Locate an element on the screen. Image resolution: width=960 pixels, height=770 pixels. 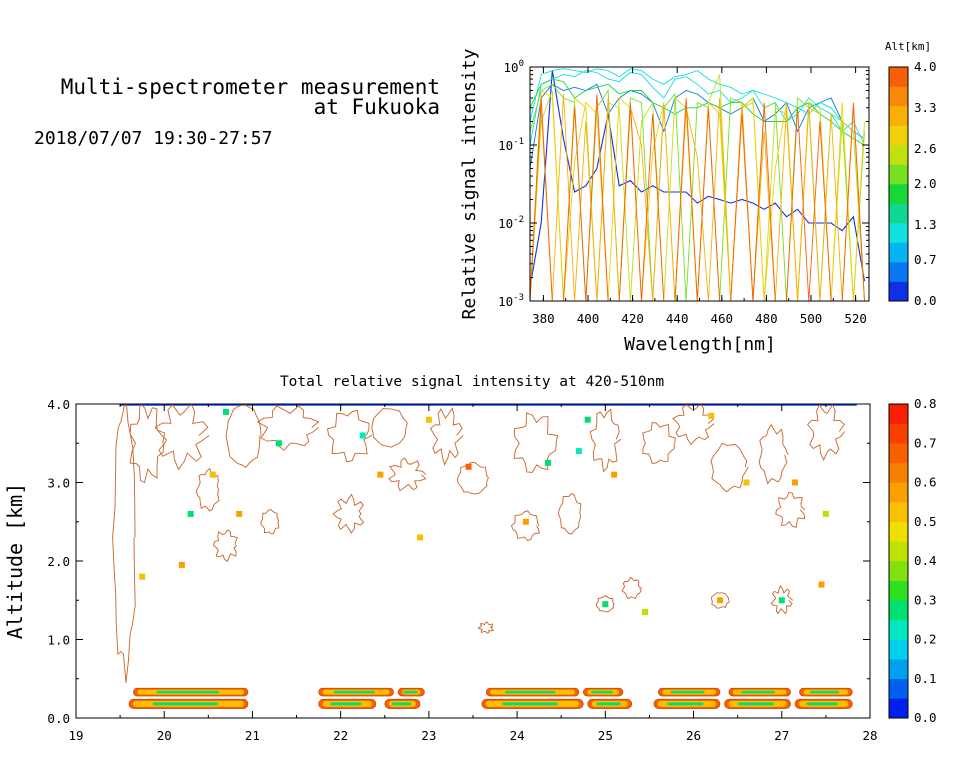
heatmap-x-tick-label: 26 is located at coordinates (693, 735).